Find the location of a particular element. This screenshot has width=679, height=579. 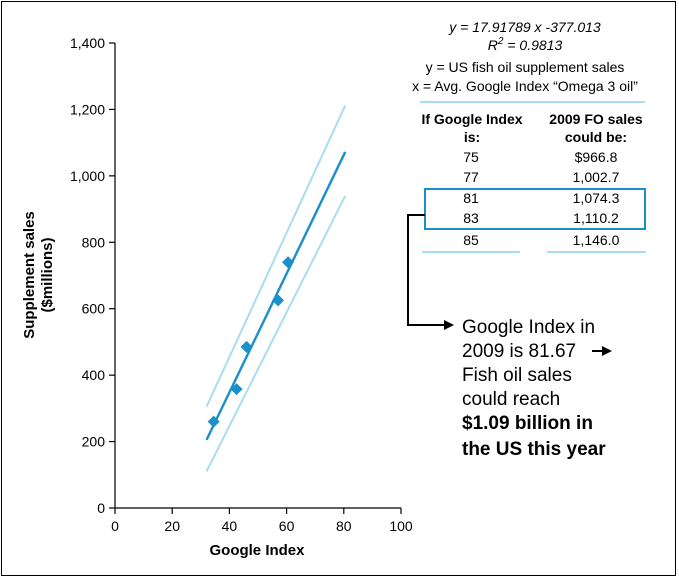

y-tick-label: 1,200 is located at coordinates (87, 109).